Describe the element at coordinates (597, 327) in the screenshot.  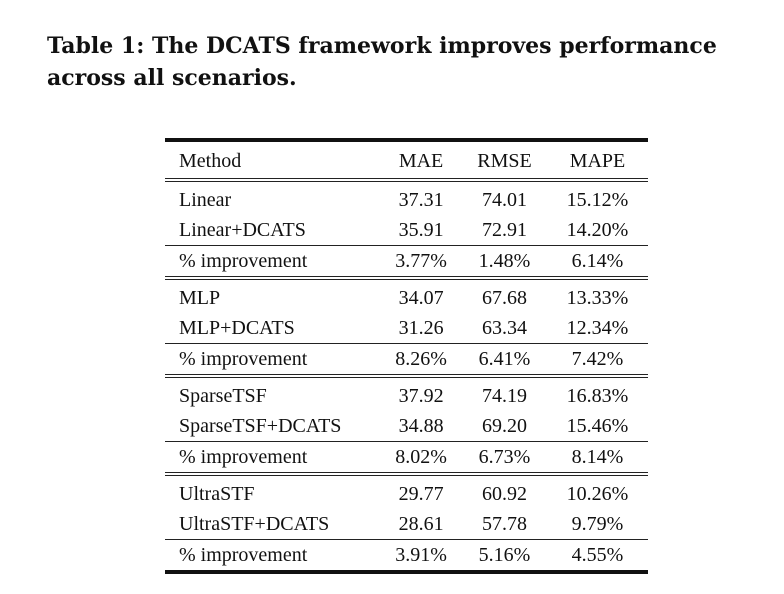
I see `cell-mape: 12.34%` at that location.